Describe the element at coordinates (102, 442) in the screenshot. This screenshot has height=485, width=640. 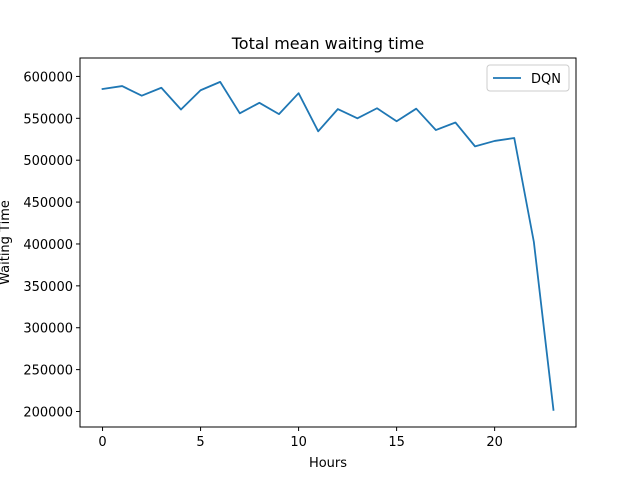
I see `x-tick-label: 0` at that location.